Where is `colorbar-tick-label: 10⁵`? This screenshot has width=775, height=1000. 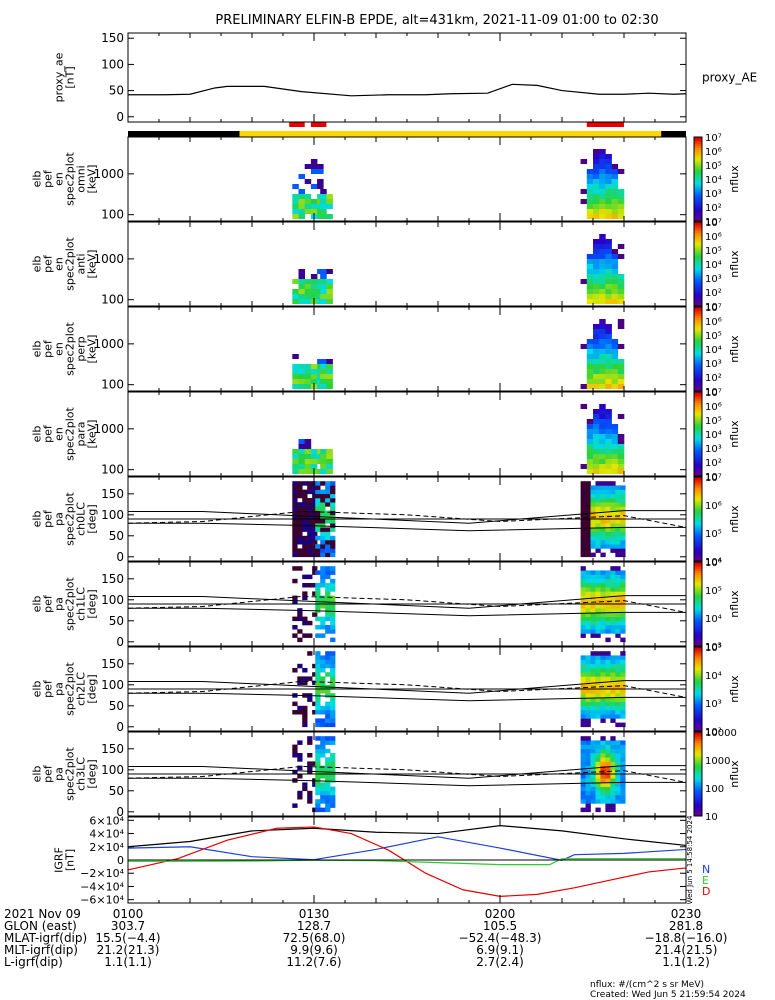
colorbar-tick-label: 10⁵ is located at coordinates (713, 336).